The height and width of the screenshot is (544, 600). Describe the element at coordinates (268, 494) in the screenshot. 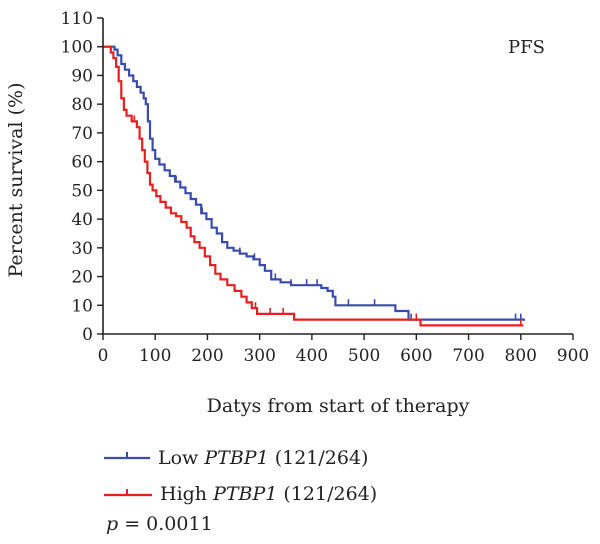

I see `legend-label-high: High PTBP1 (121/264)` at that location.